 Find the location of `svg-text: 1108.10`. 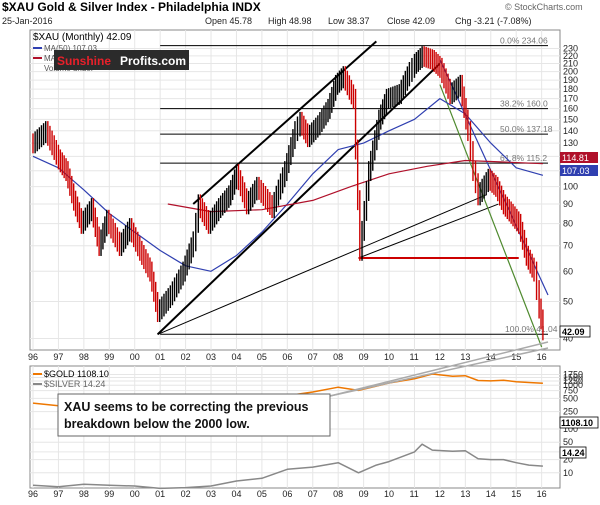

svg-text: 1108.10 is located at coordinates (577, 423).